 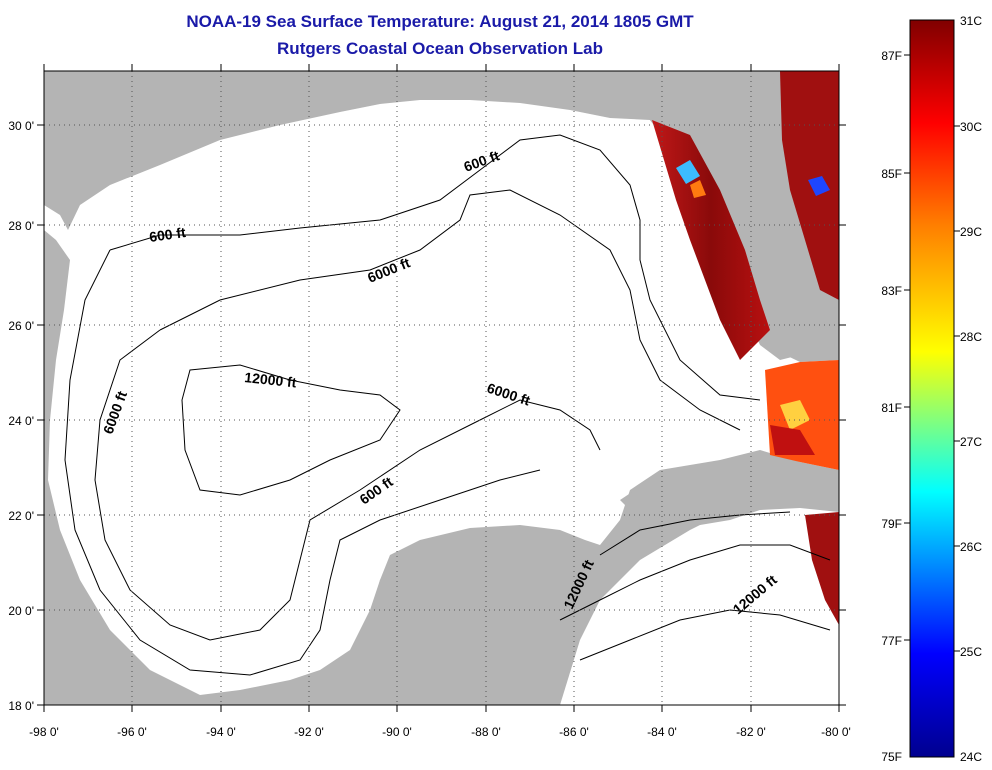 I want to click on caribbean-water, so click(x=699, y=602).